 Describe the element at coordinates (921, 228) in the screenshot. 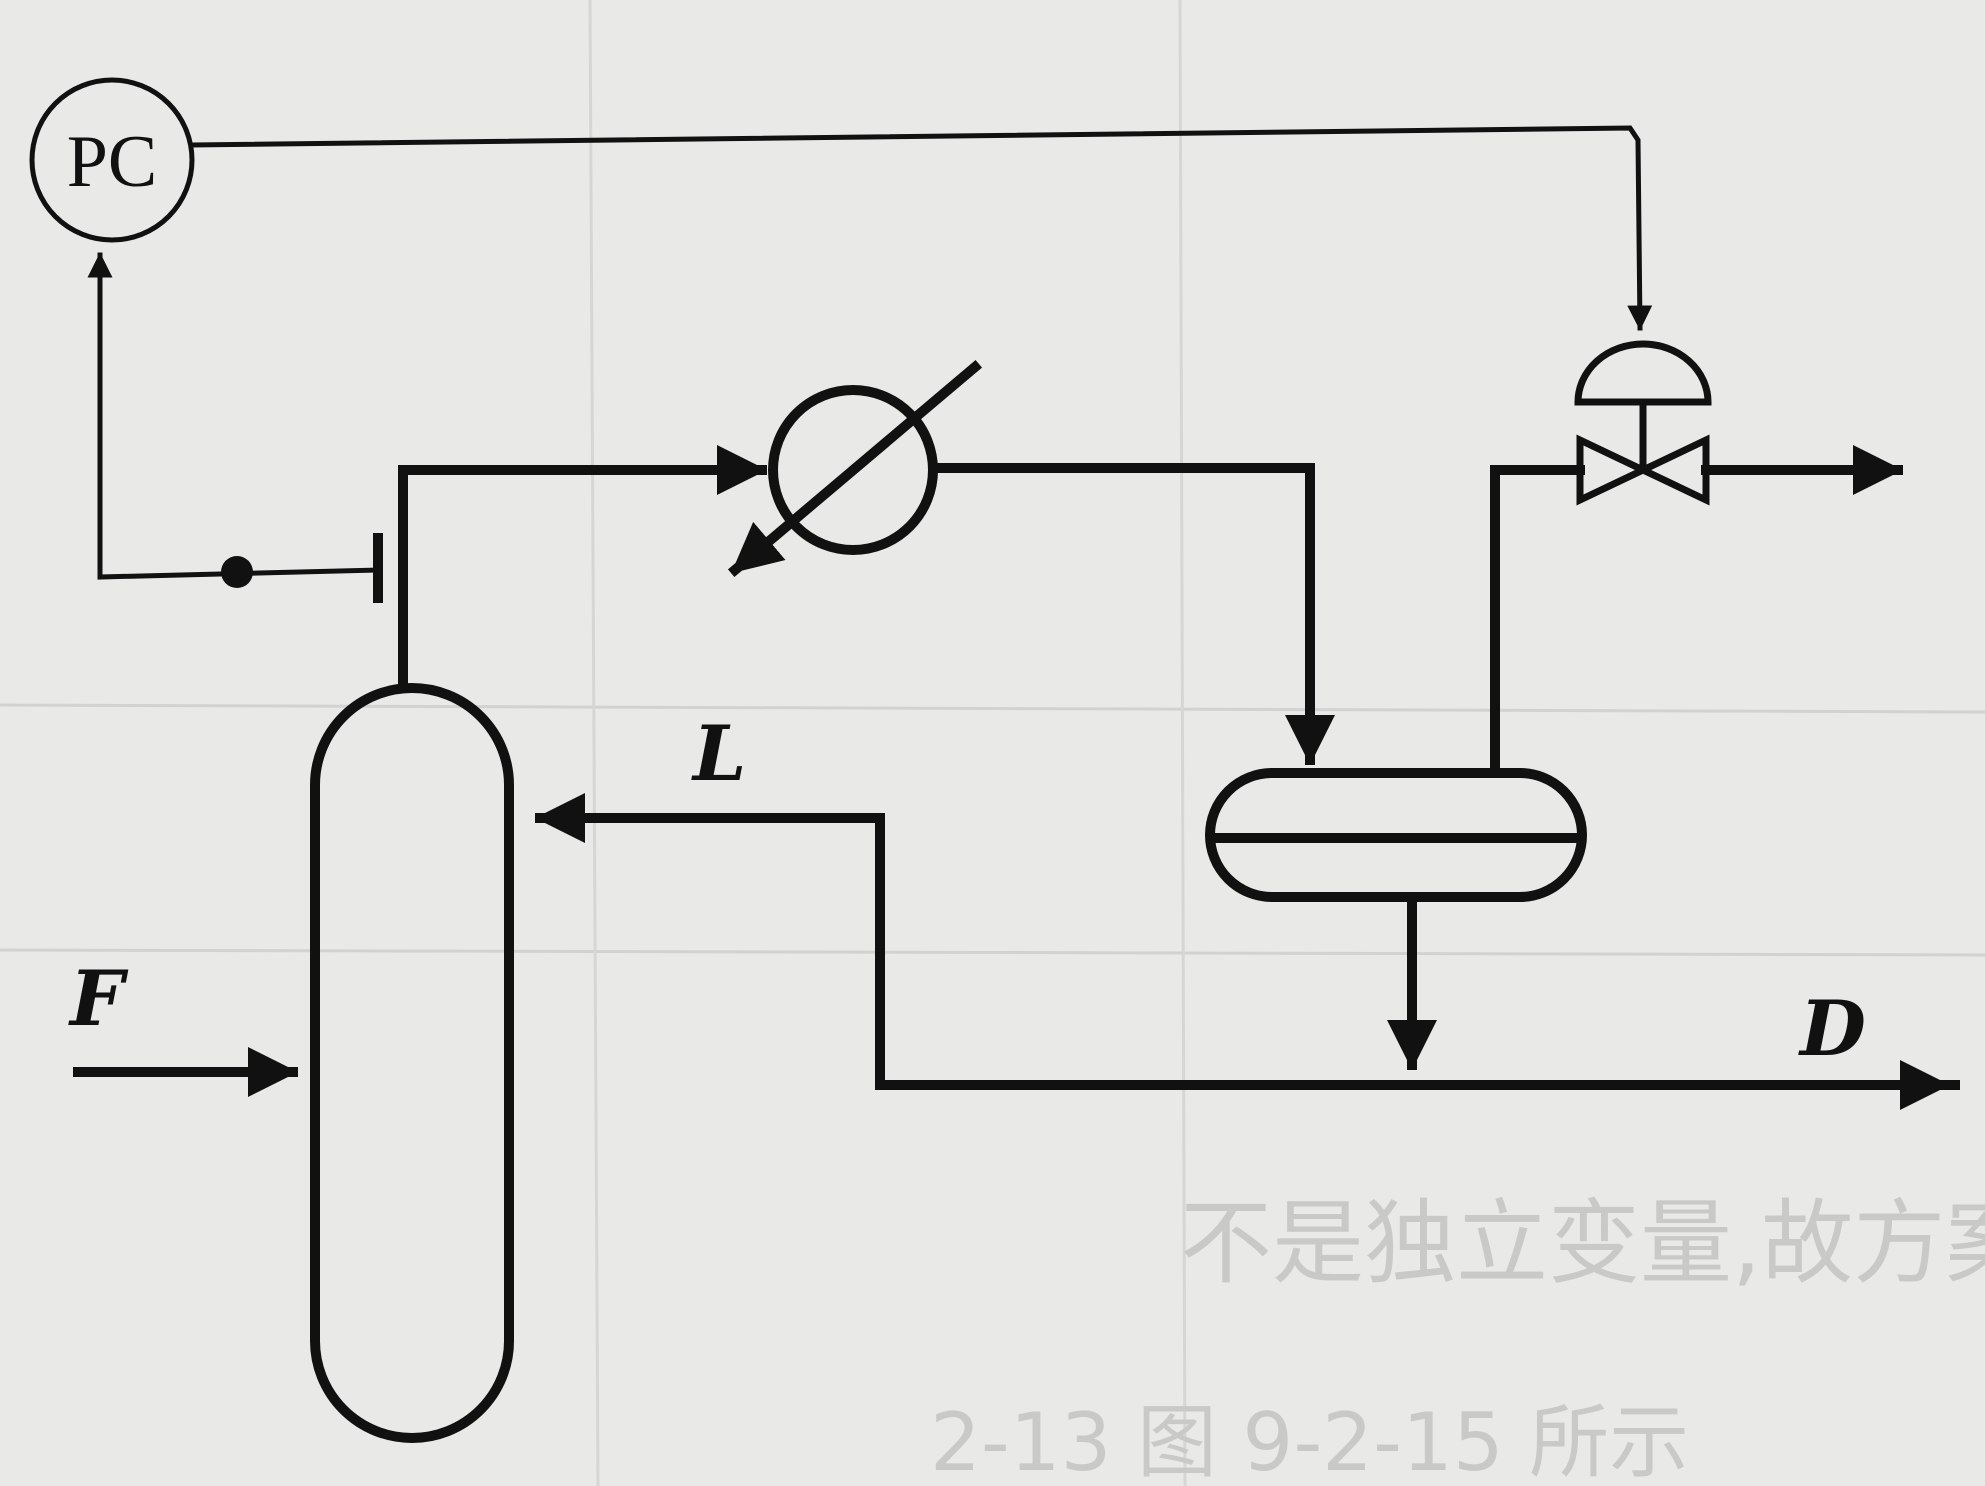

I see `pc-output-signal` at that location.